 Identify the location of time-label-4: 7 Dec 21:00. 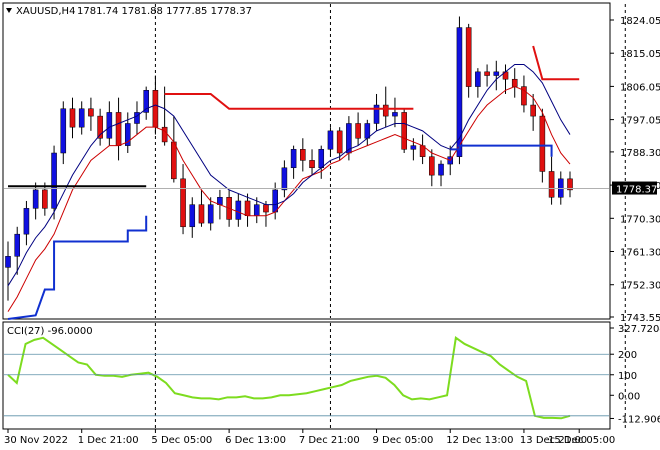
(329, 440).